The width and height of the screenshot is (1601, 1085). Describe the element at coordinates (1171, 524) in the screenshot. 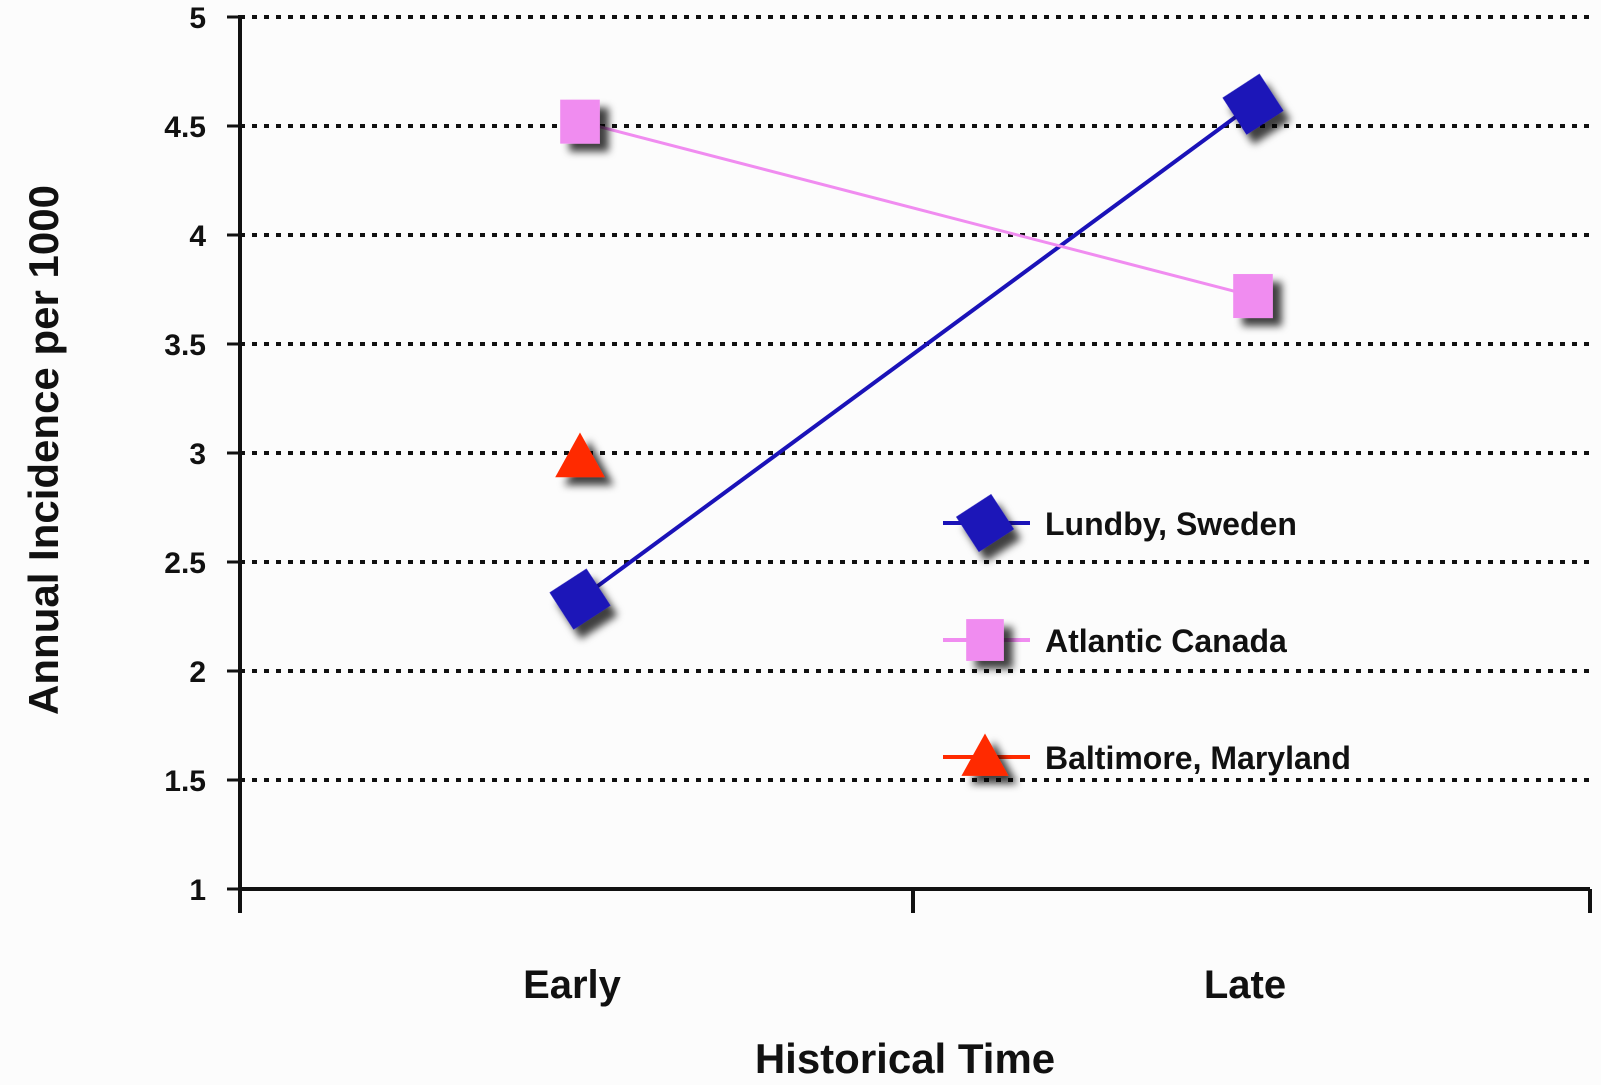

I see `legend-label: Lundby, Sweden` at that location.